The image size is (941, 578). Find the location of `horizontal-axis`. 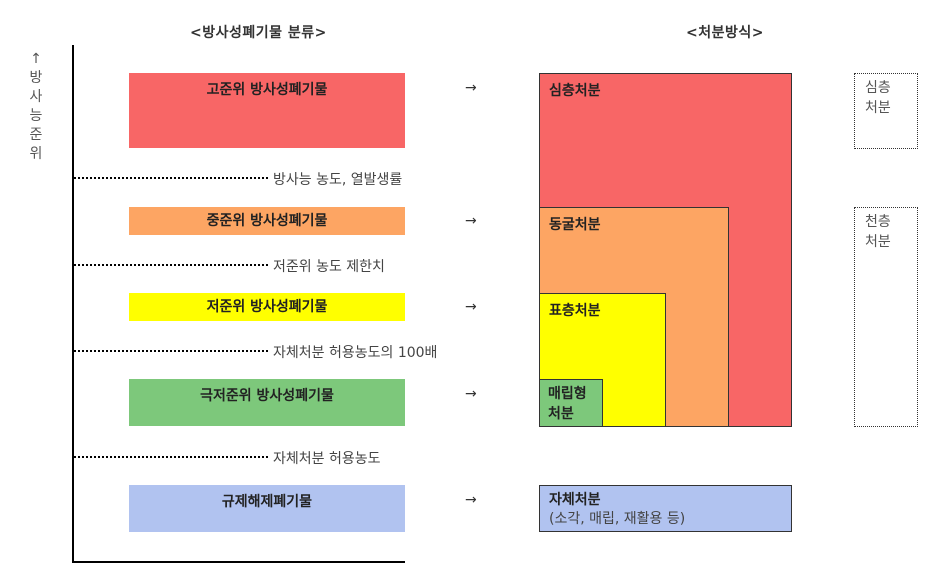

horizontal-axis is located at coordinates (238, 562).